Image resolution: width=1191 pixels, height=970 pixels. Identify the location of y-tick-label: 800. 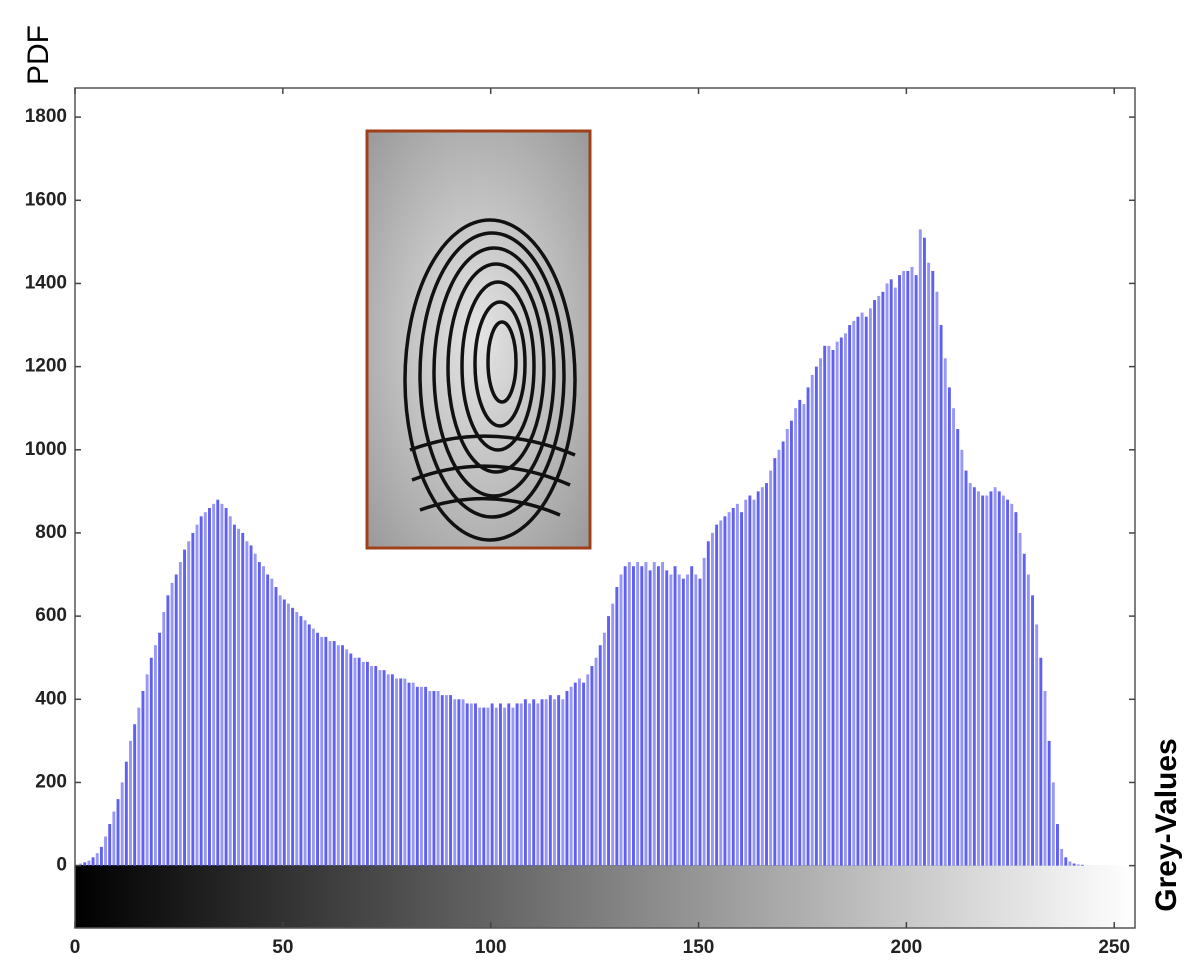
(51, 532).